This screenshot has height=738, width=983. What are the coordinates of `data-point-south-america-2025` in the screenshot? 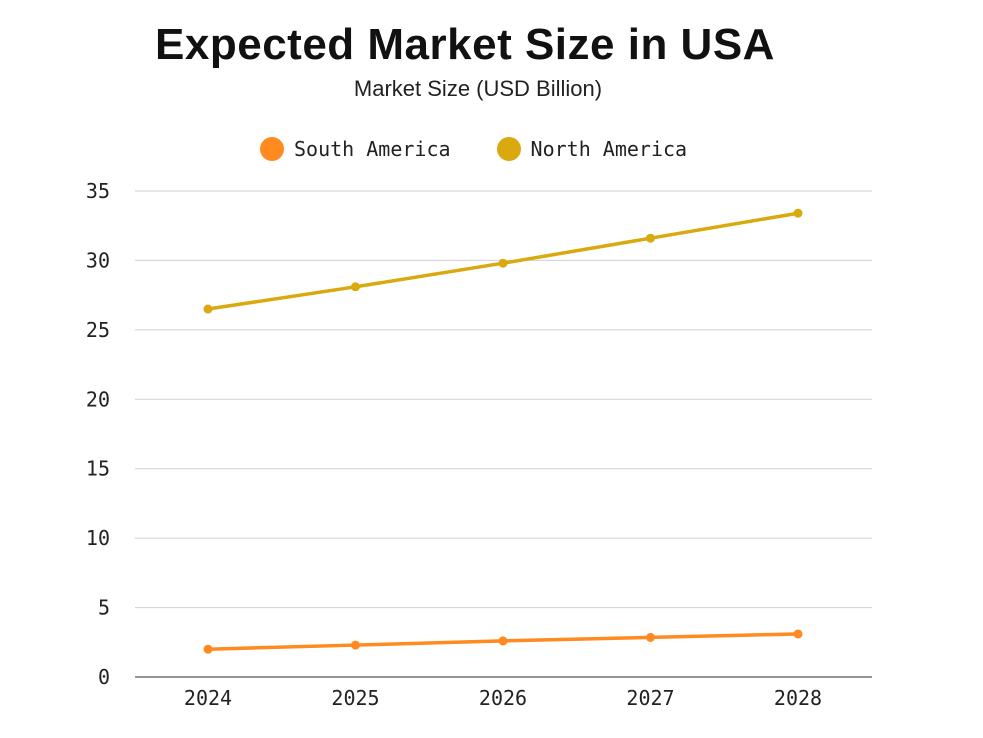 It's located at (355, 645).